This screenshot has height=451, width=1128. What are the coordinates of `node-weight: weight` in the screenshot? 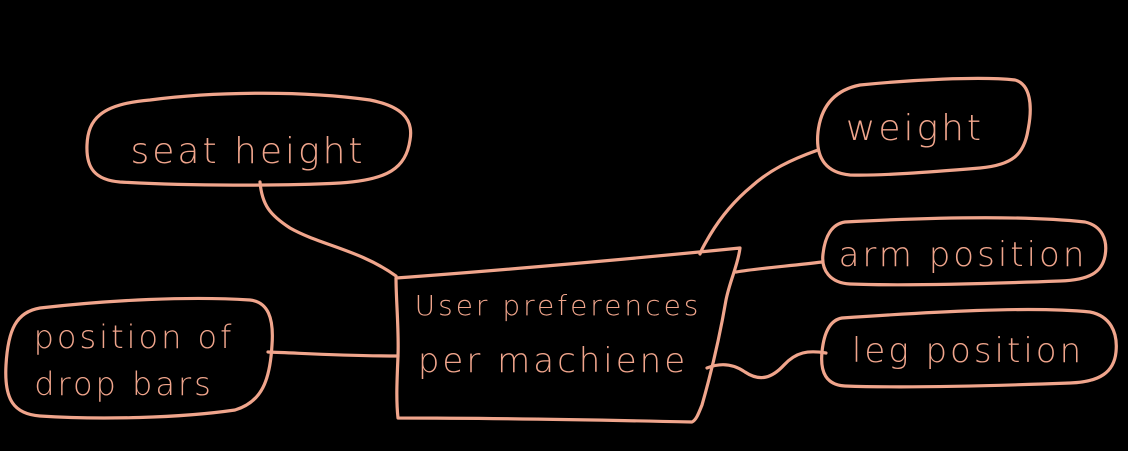 It's located at (923, 126).